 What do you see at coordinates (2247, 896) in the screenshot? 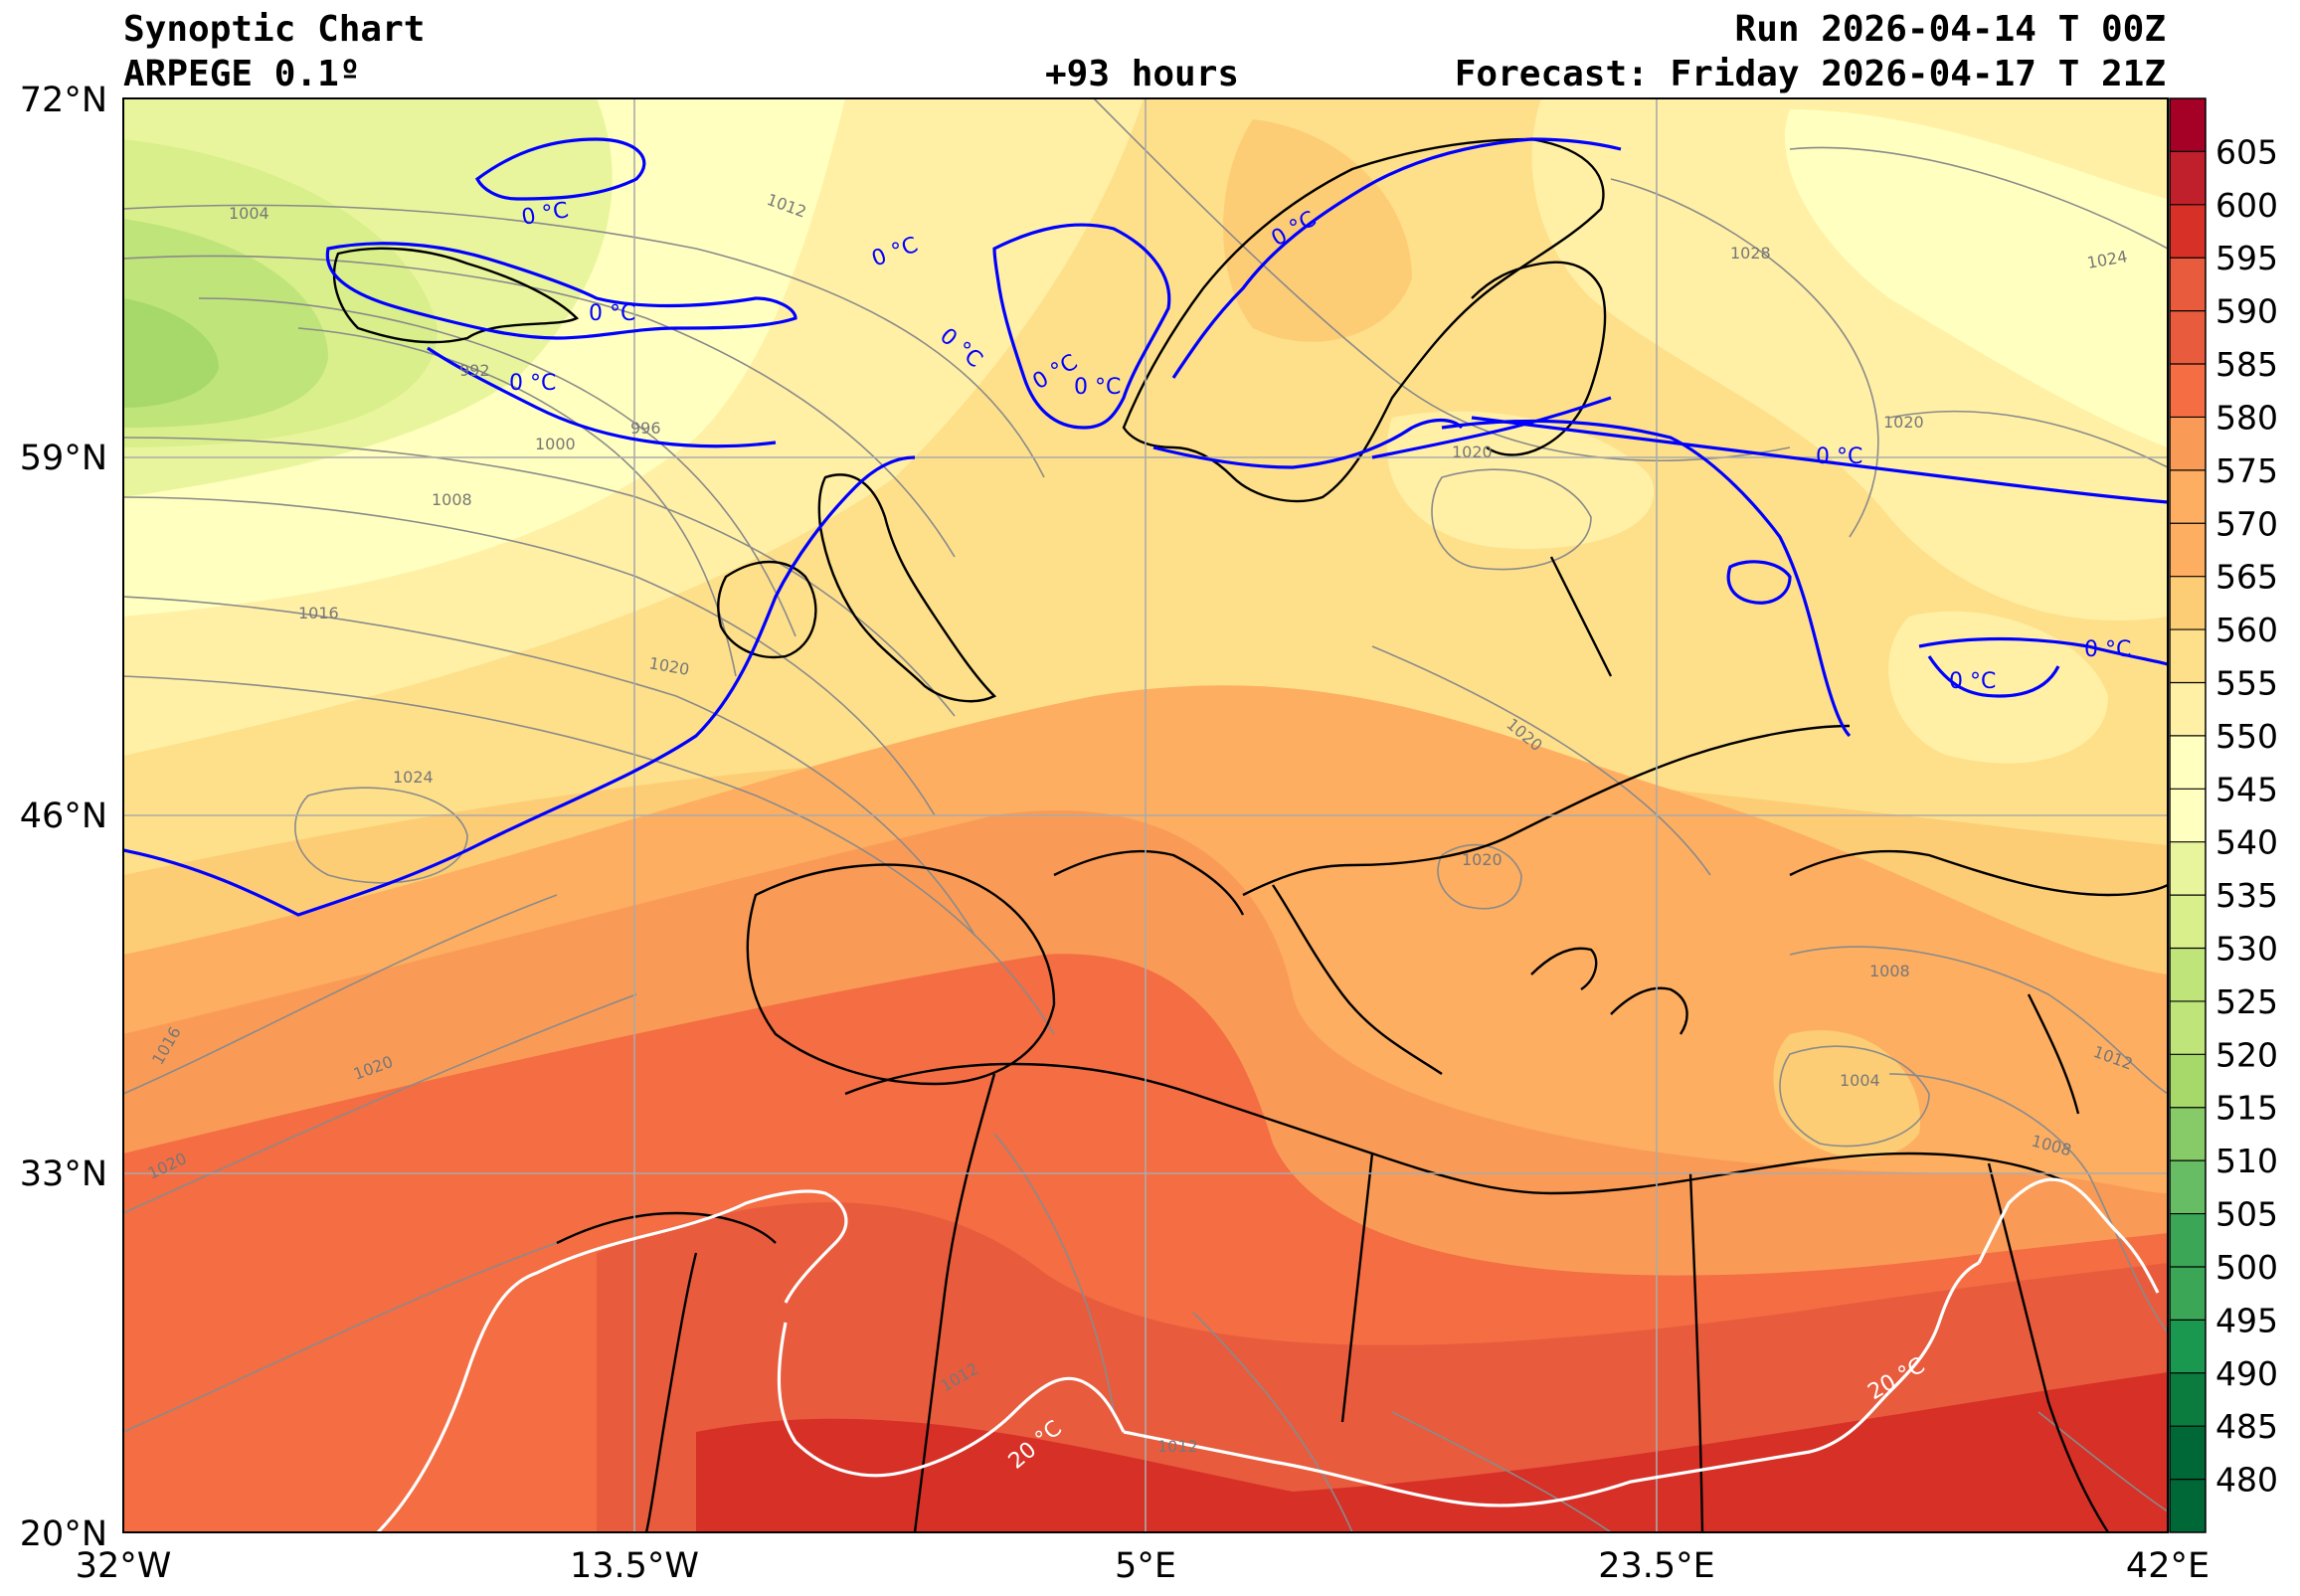
I see `colorbar-label: 535` at bounding box center [2247, 896].